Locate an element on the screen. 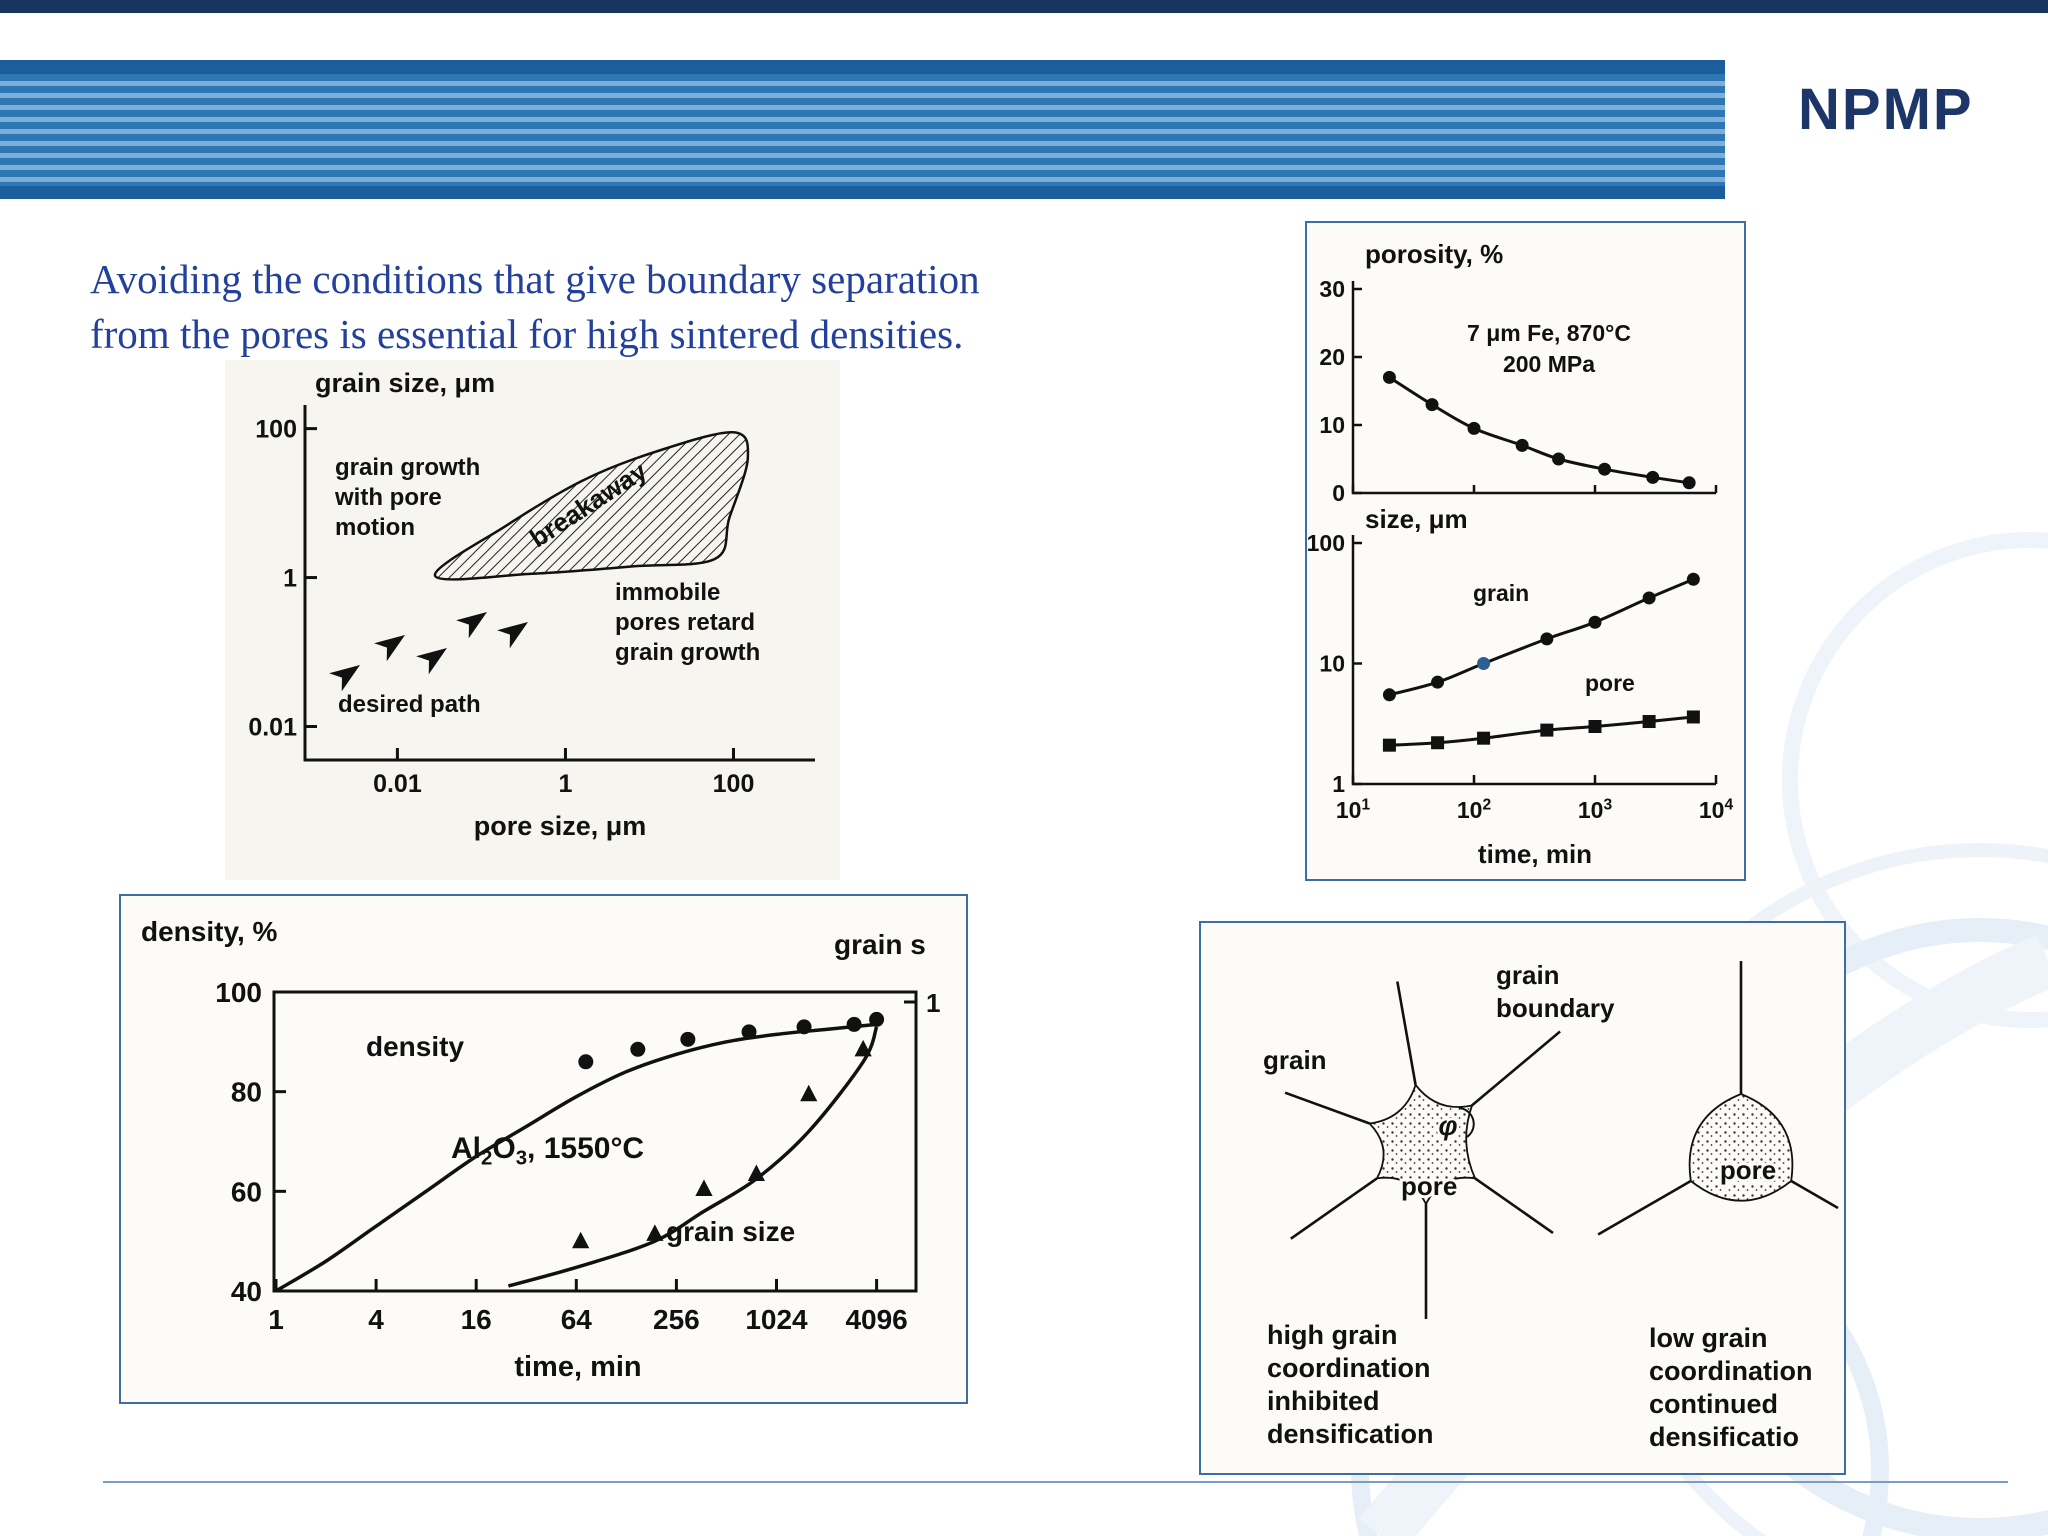 This screenshot has height=1536, width=2048. svg-text: 10¹ is located at coordinates (1353, 809).